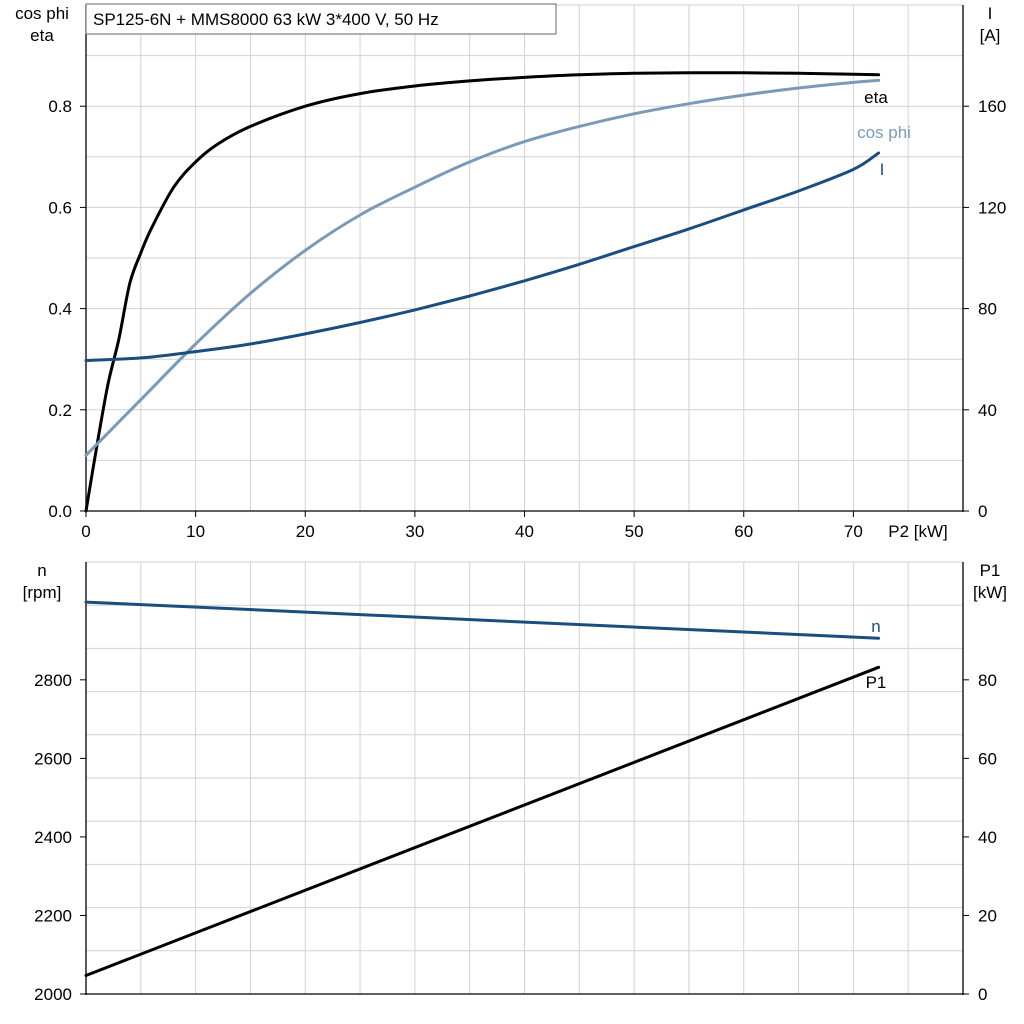 The height and width of the screenshot is (1024, 1024). What do you see at coordinates (743, 531) in the screenshot?
I see `x-tick-label: 60` at bounding box center [743, 531].